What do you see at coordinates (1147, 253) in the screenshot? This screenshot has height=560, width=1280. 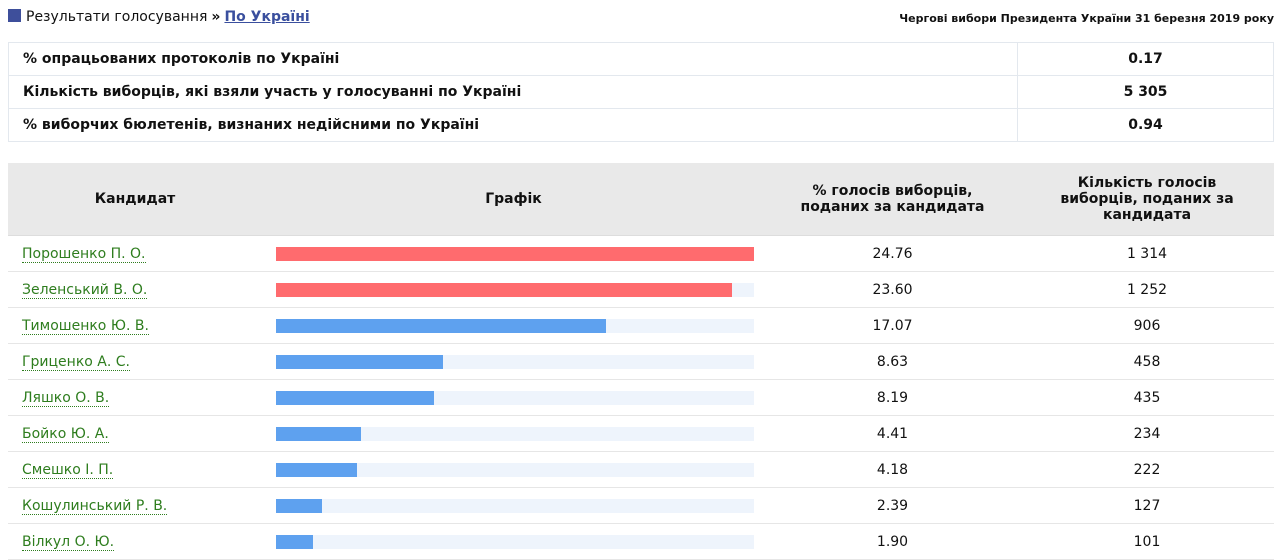 I see `votes-cell: 1 314` at bounding box center [1147, 253].